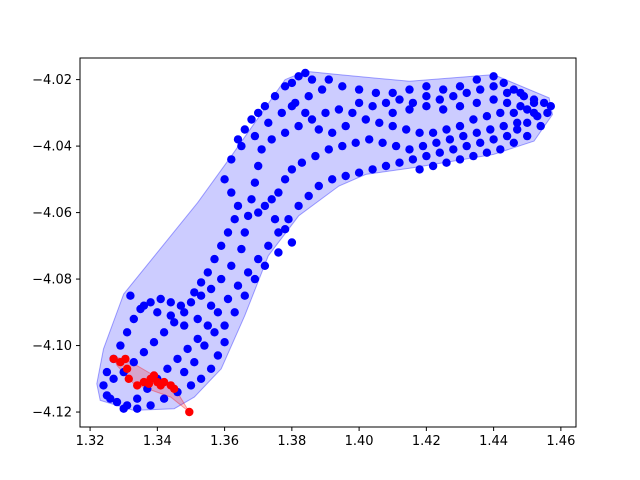  Describe the element at coordinates (52, 80) in the screenshot. I see `y-tick-label: −4.02` at that location.